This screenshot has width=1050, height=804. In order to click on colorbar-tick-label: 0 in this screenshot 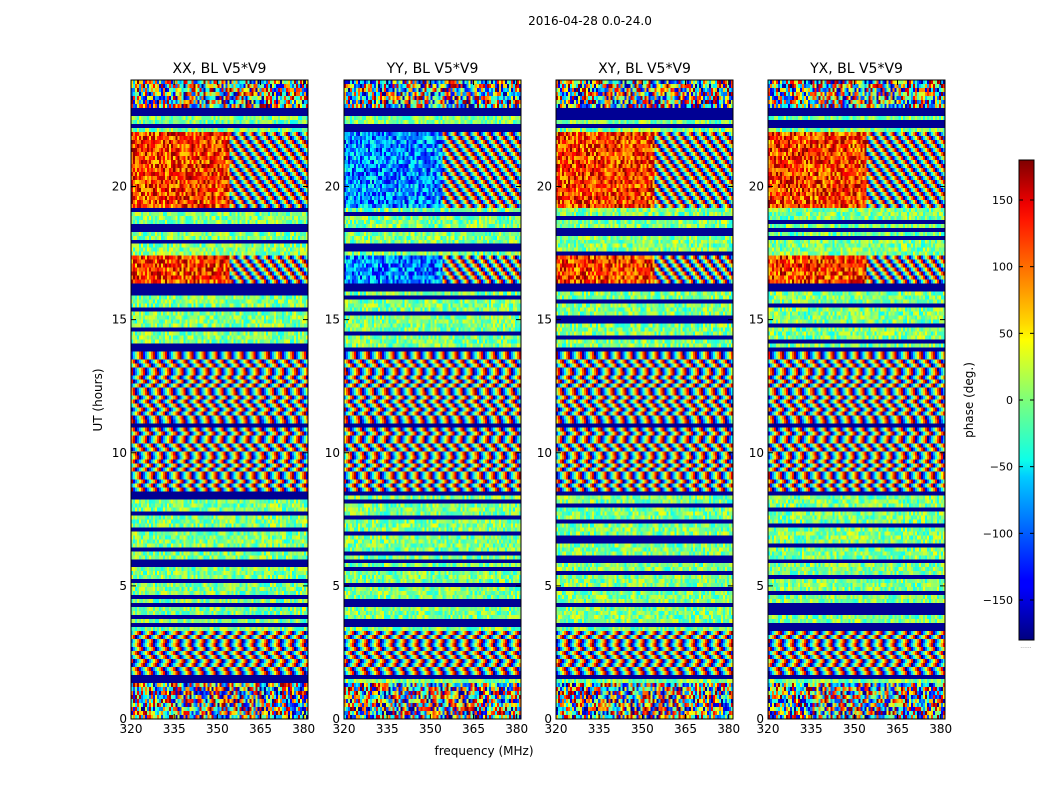, I will do `click(1009, 400)`.